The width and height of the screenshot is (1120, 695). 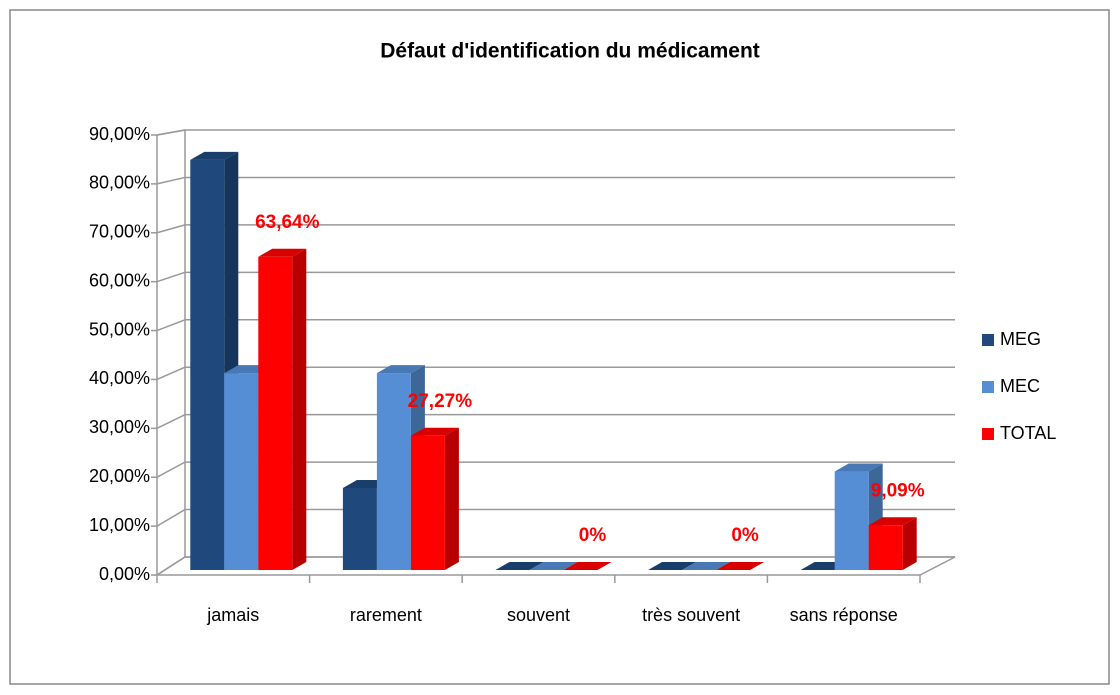 I want to click on data-label: 27,27%, so click(x=440, y=401).